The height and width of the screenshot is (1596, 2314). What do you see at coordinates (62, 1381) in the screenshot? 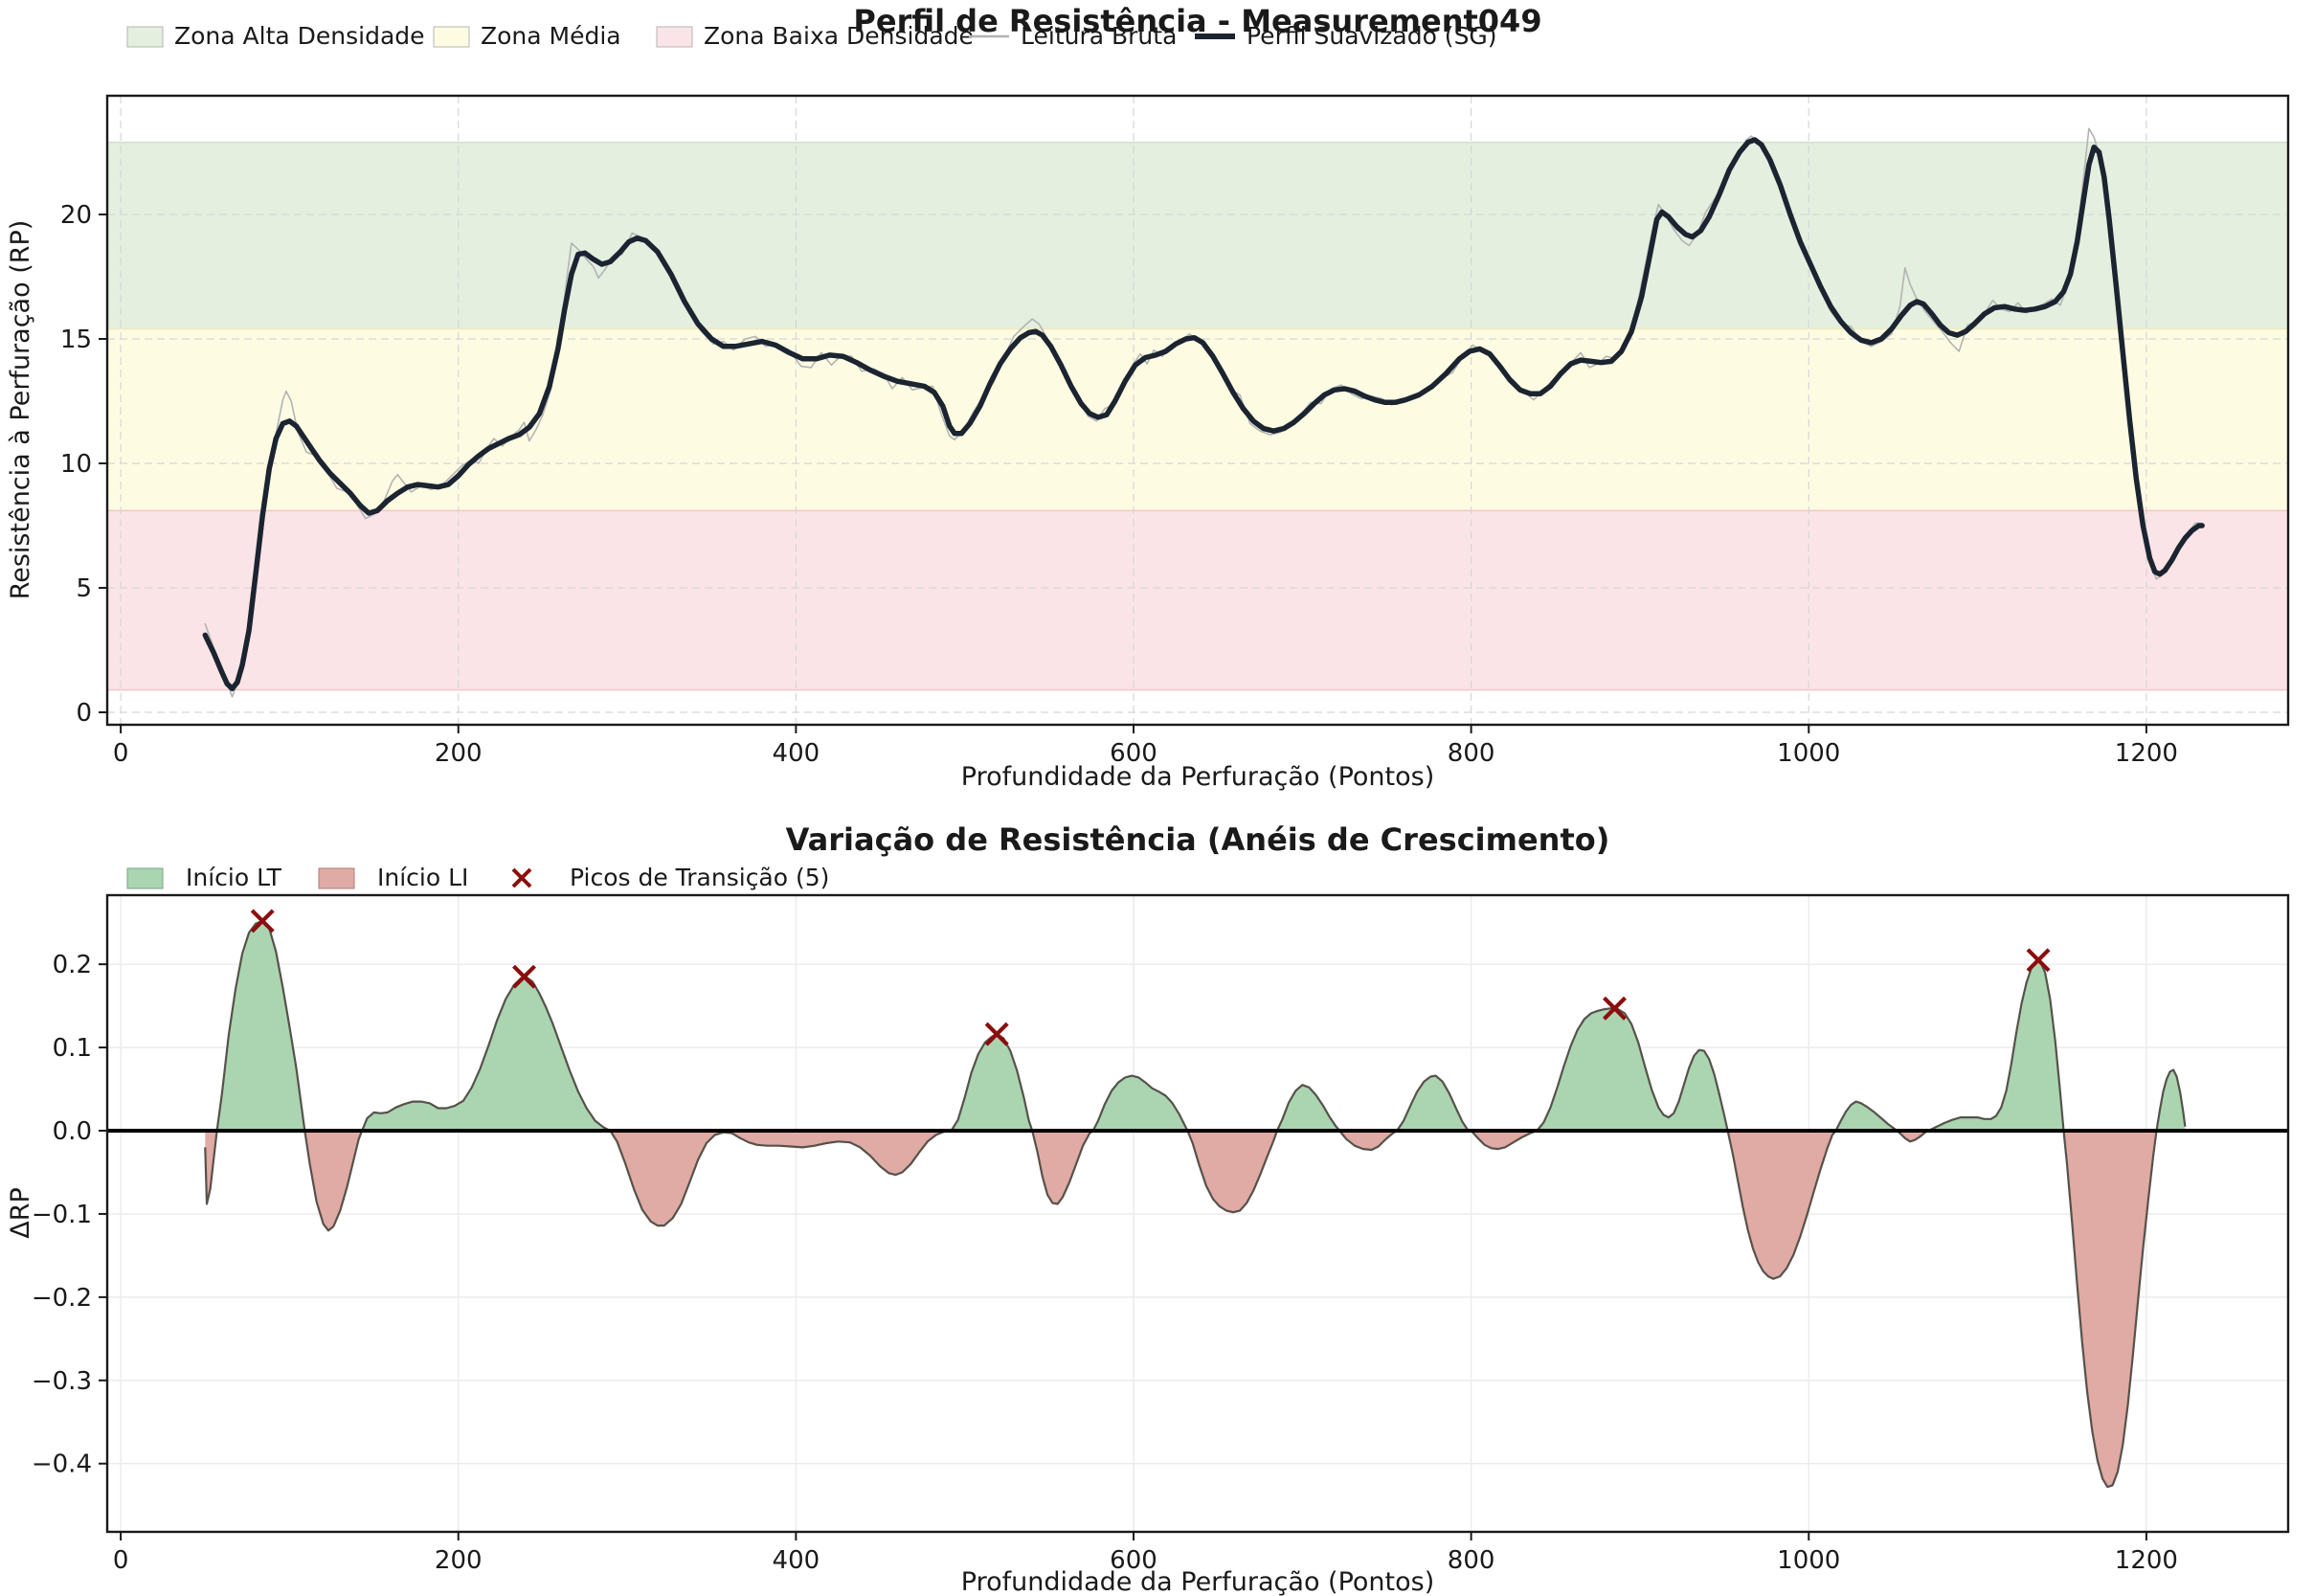
I see `y-tick-label: −0.3` at bounding box center [62, 1381].